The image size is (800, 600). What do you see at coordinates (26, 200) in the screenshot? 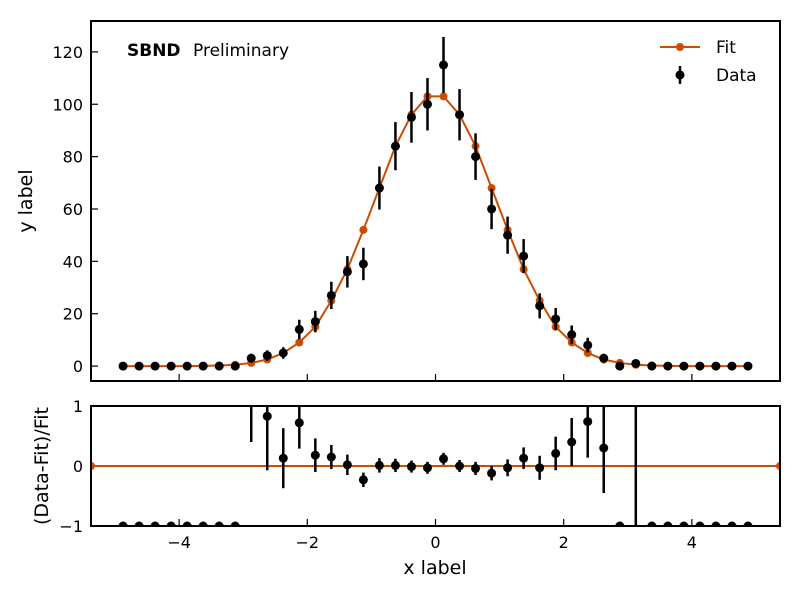
I see `y-axis-label: y label` at bounding box center [26, 200].